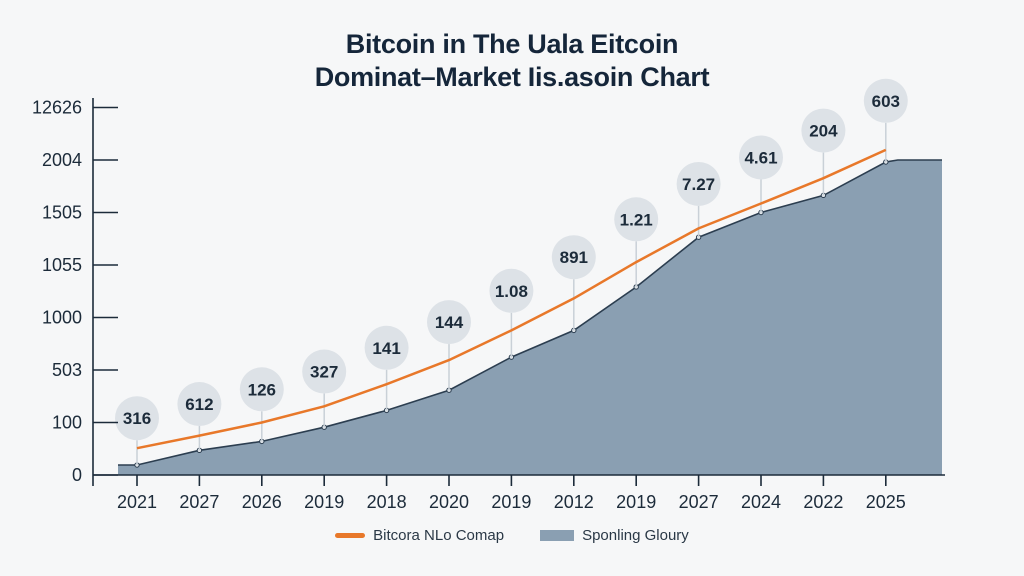 The width and height of the screenshot is (1024, 576). I want to click on y-tick-label: 0, so click(77, 475).